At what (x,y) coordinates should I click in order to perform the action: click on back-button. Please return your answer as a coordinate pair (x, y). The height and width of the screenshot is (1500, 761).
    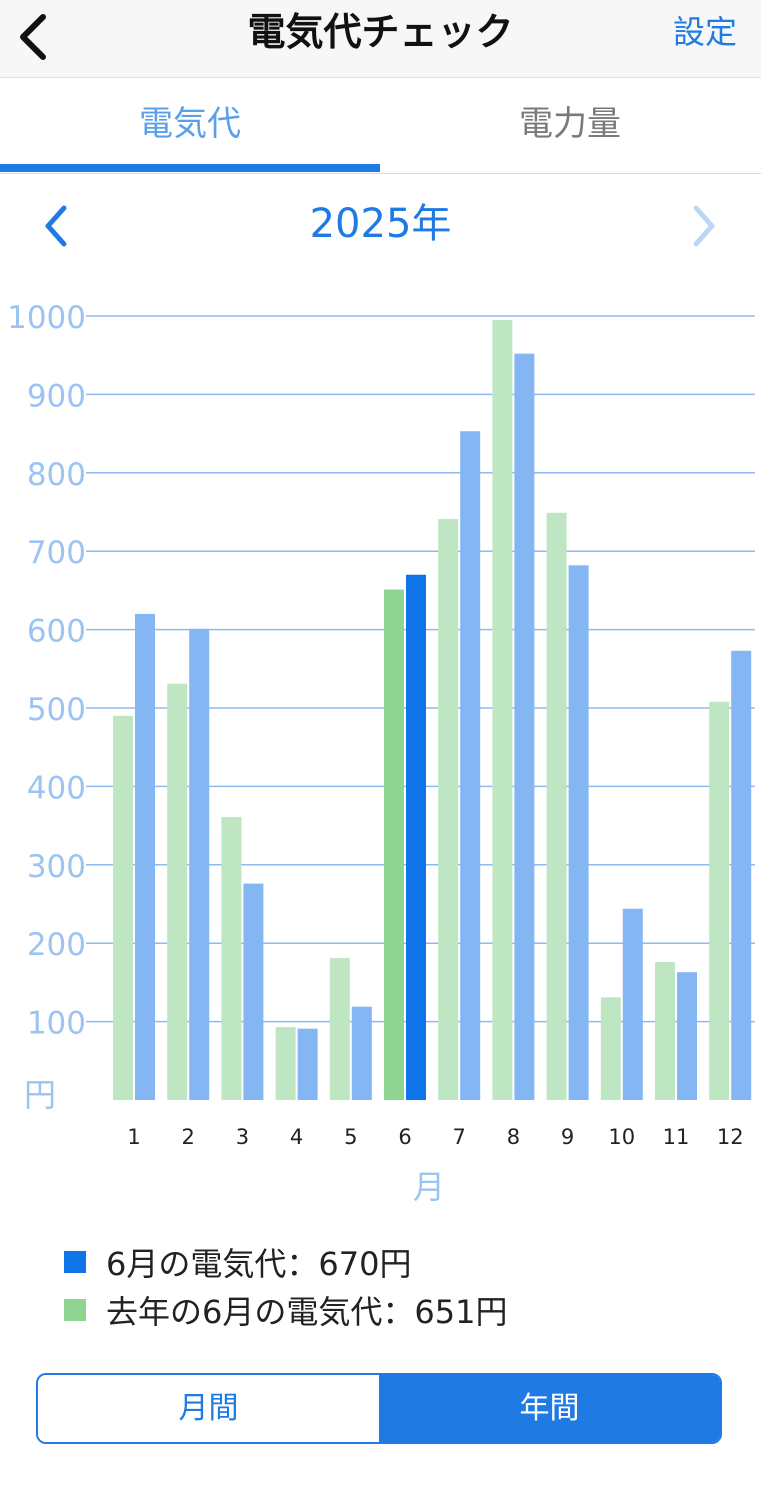
    Looking at the image, I should click on (34, 37).